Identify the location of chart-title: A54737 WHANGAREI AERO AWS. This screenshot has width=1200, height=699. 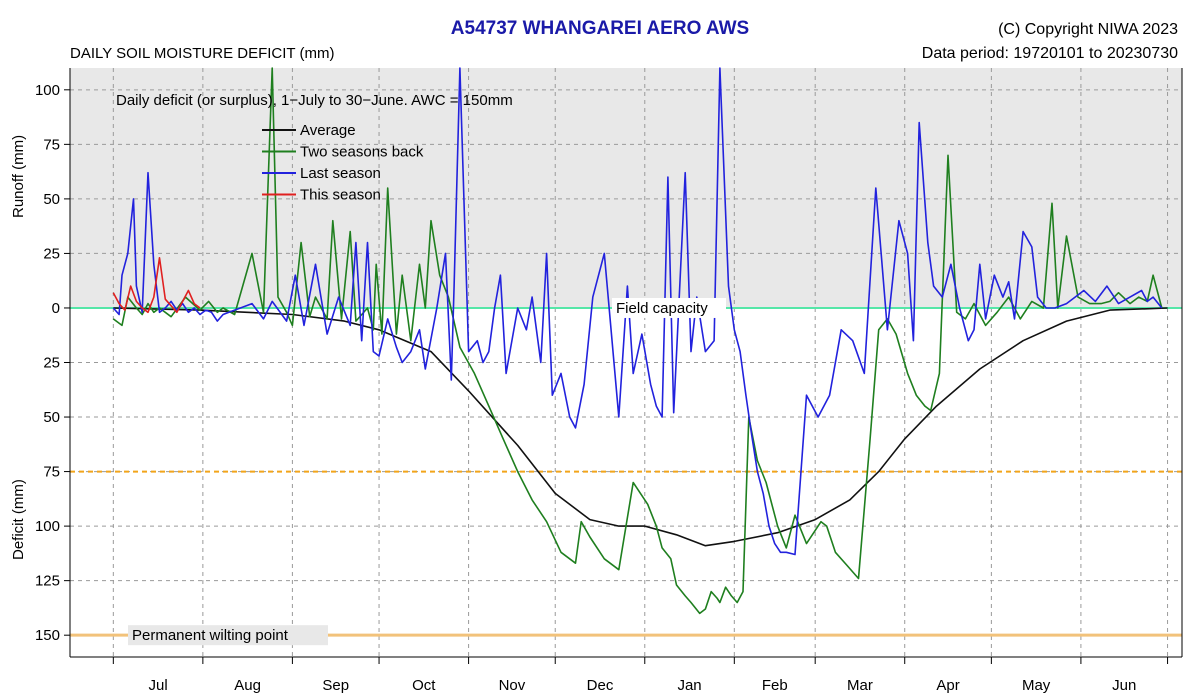
(600, 28).